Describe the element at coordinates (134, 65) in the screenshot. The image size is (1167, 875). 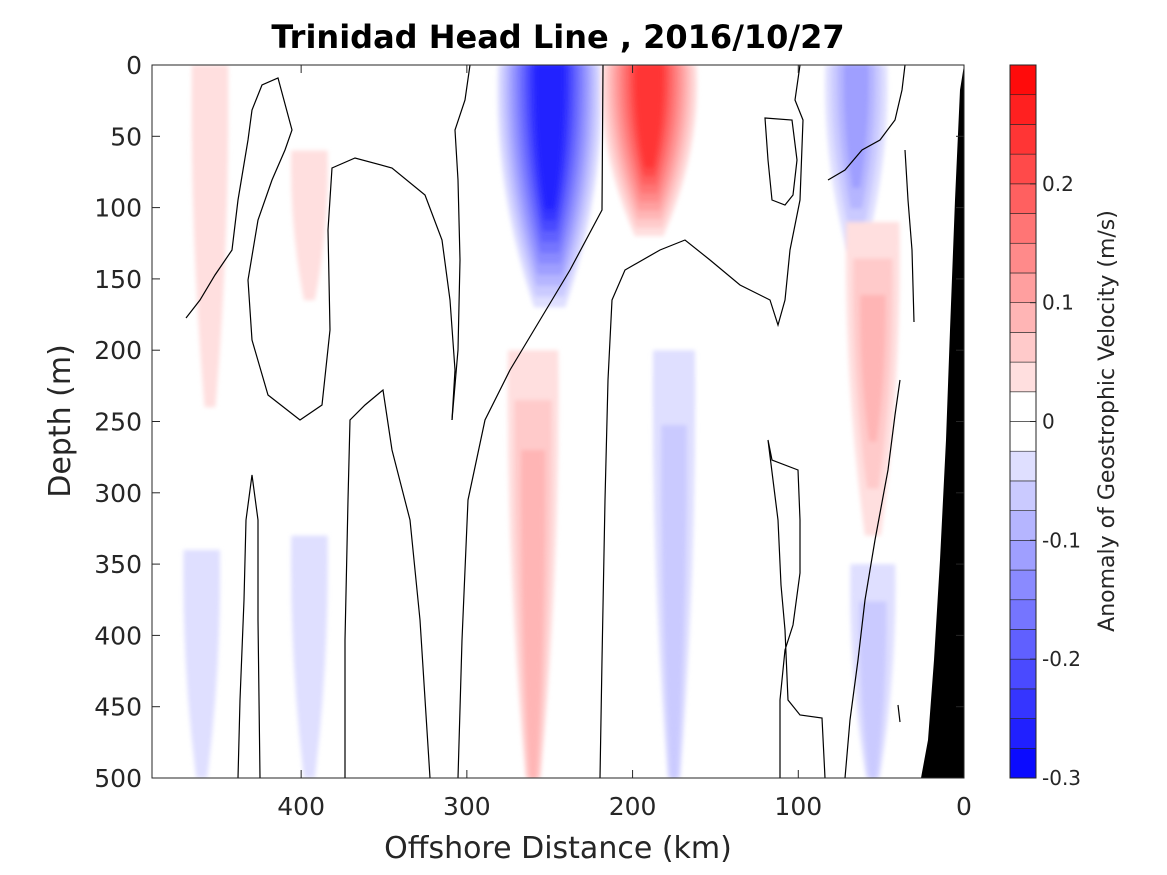
I see `y-tick-label: 0` at that location.